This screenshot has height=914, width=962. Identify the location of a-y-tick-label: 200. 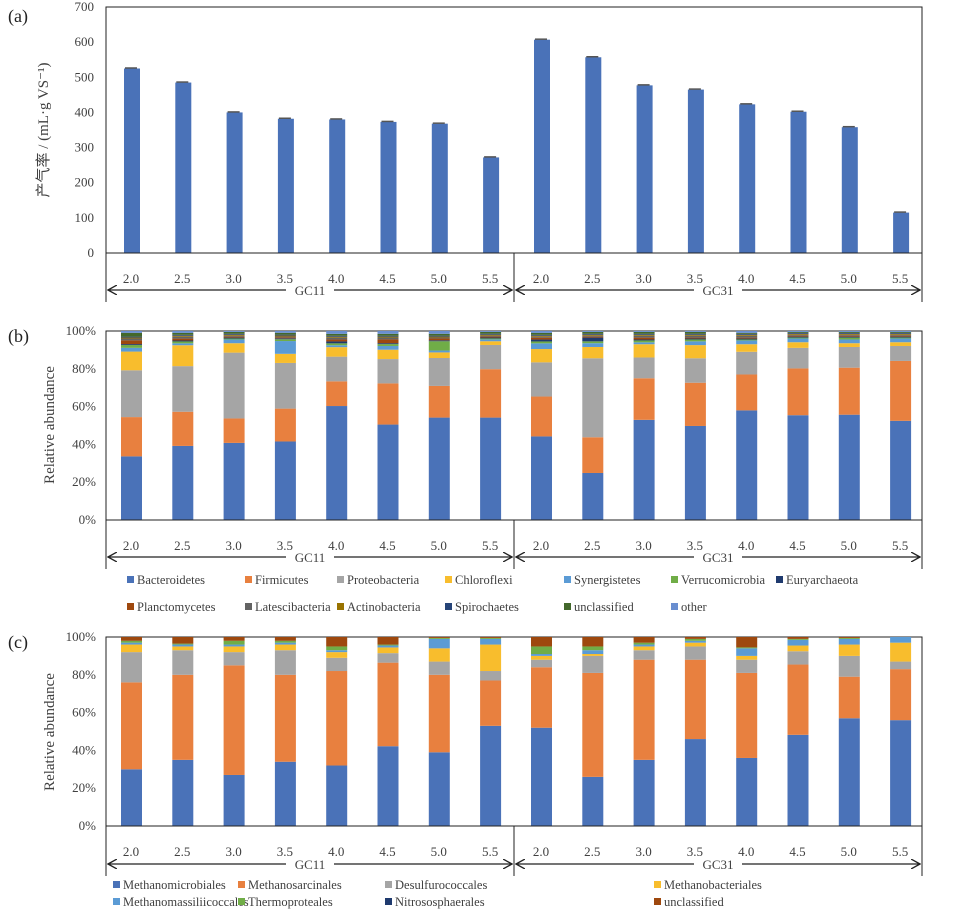
(85, 182).